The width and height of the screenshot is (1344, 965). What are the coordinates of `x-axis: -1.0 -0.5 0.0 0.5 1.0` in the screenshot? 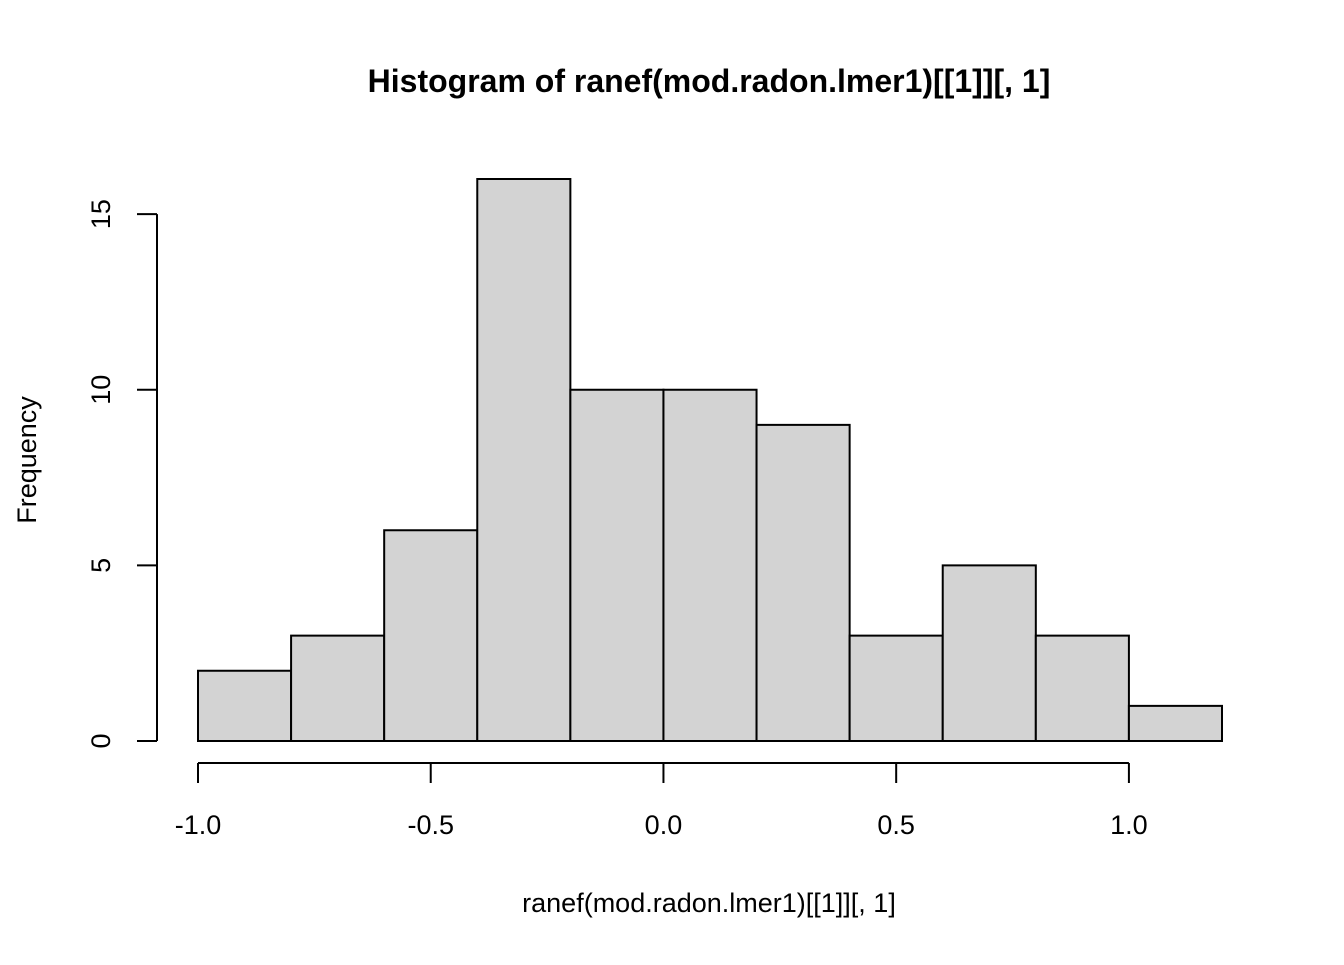 It's located at (661, 801).